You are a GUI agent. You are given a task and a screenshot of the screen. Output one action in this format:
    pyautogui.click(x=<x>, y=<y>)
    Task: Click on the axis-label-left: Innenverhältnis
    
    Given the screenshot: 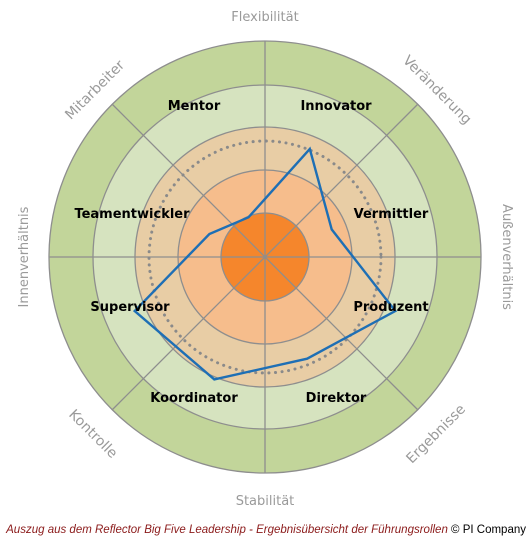 What is the action you would take?
    pyautogui.click(x=24, y=256)
    